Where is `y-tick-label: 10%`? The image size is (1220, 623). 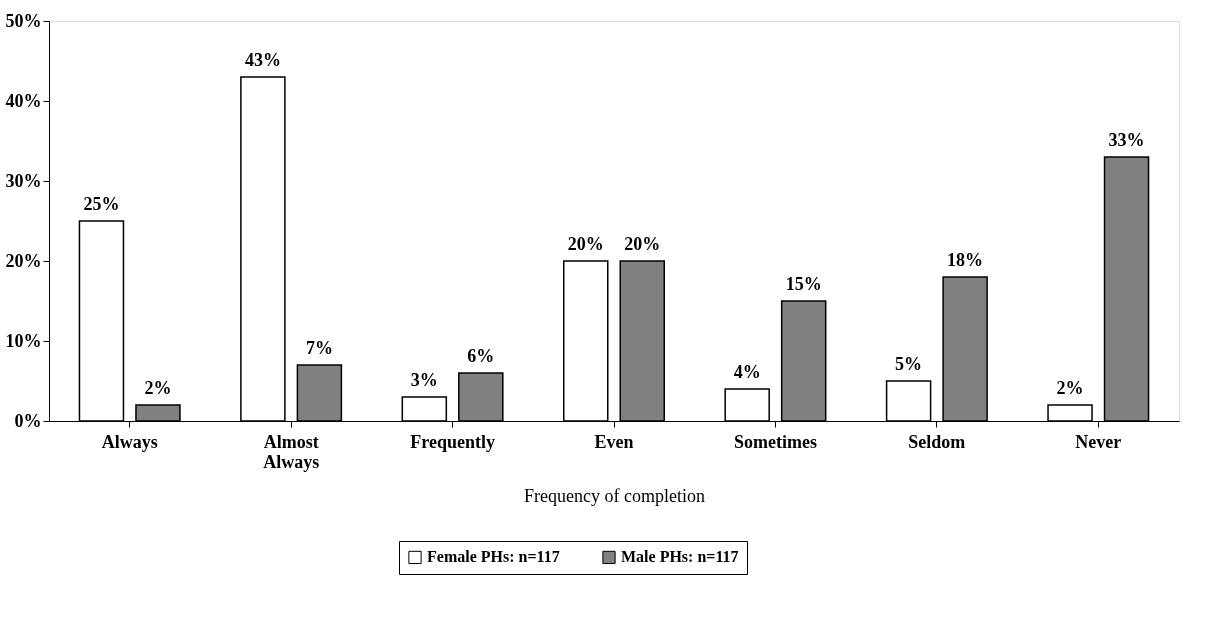 y-tick-label: 10% is located at coordinates (23, 340).